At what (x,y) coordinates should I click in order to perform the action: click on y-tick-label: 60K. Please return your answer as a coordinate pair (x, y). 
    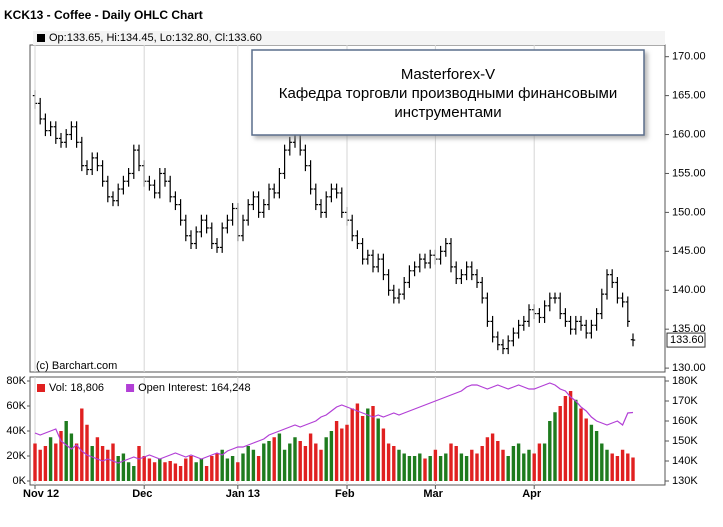
    Looking at the image, I should click on (16, 406).